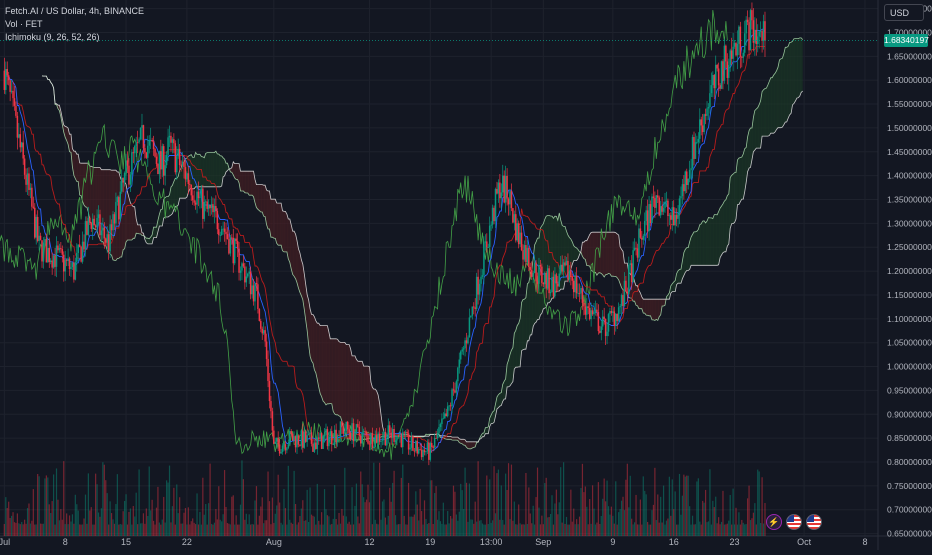  What do you see at coordinates (74, 11) in the screenshot?
I see `symbol-title: Fetch.AI / US Dollar, 4h, BINANCE` at bounding box center [74, 11].